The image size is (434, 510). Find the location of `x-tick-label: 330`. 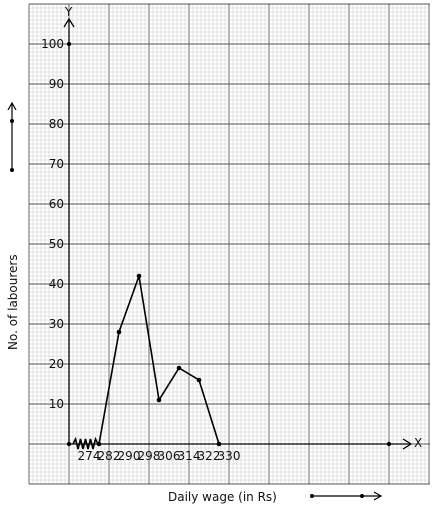

x-tick-label: 330 is located at coordinates (229, 456).